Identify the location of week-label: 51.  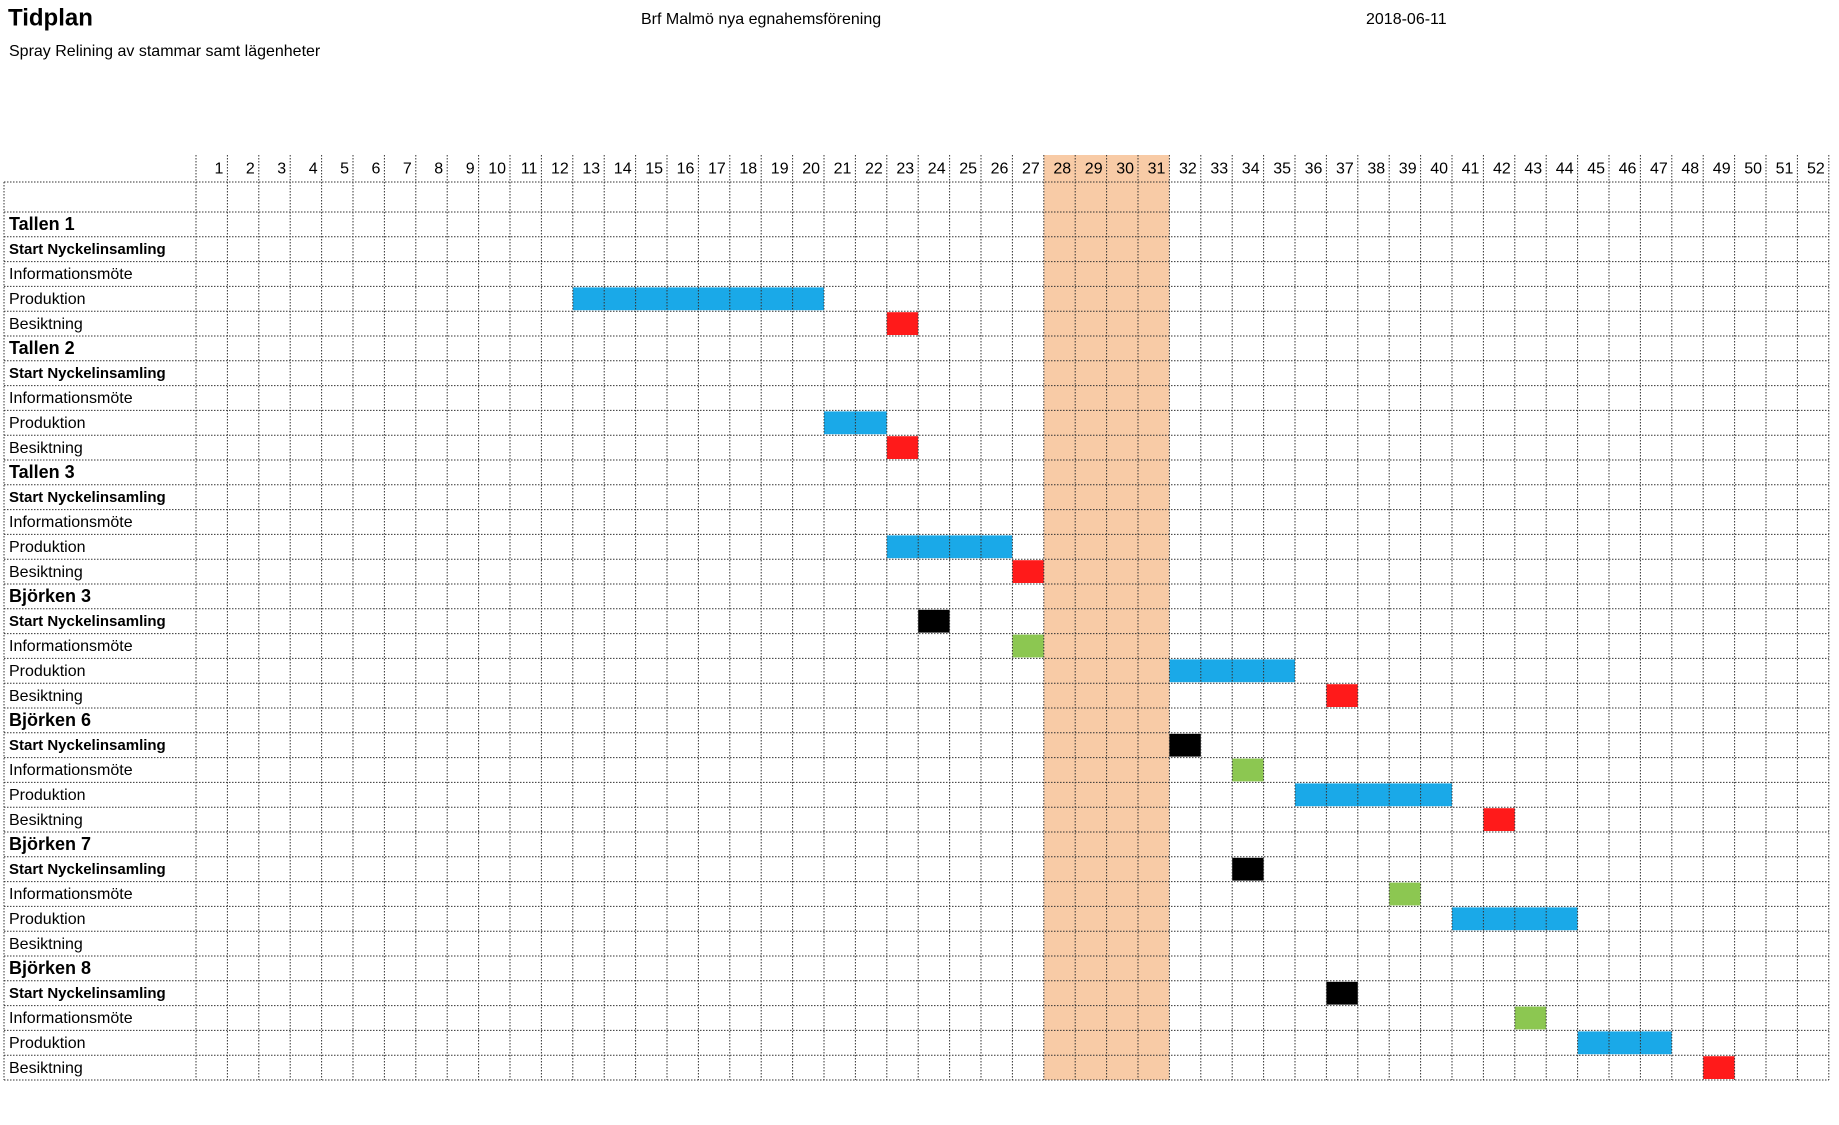
(1785, 169).